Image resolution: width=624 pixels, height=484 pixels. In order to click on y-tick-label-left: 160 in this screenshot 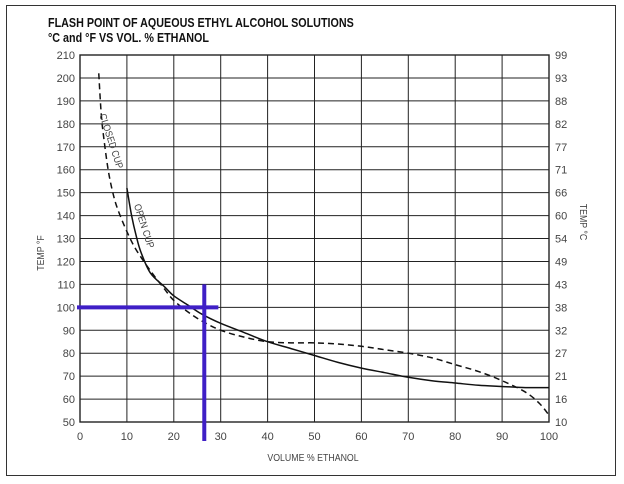, I will do `click(66, 171)`.